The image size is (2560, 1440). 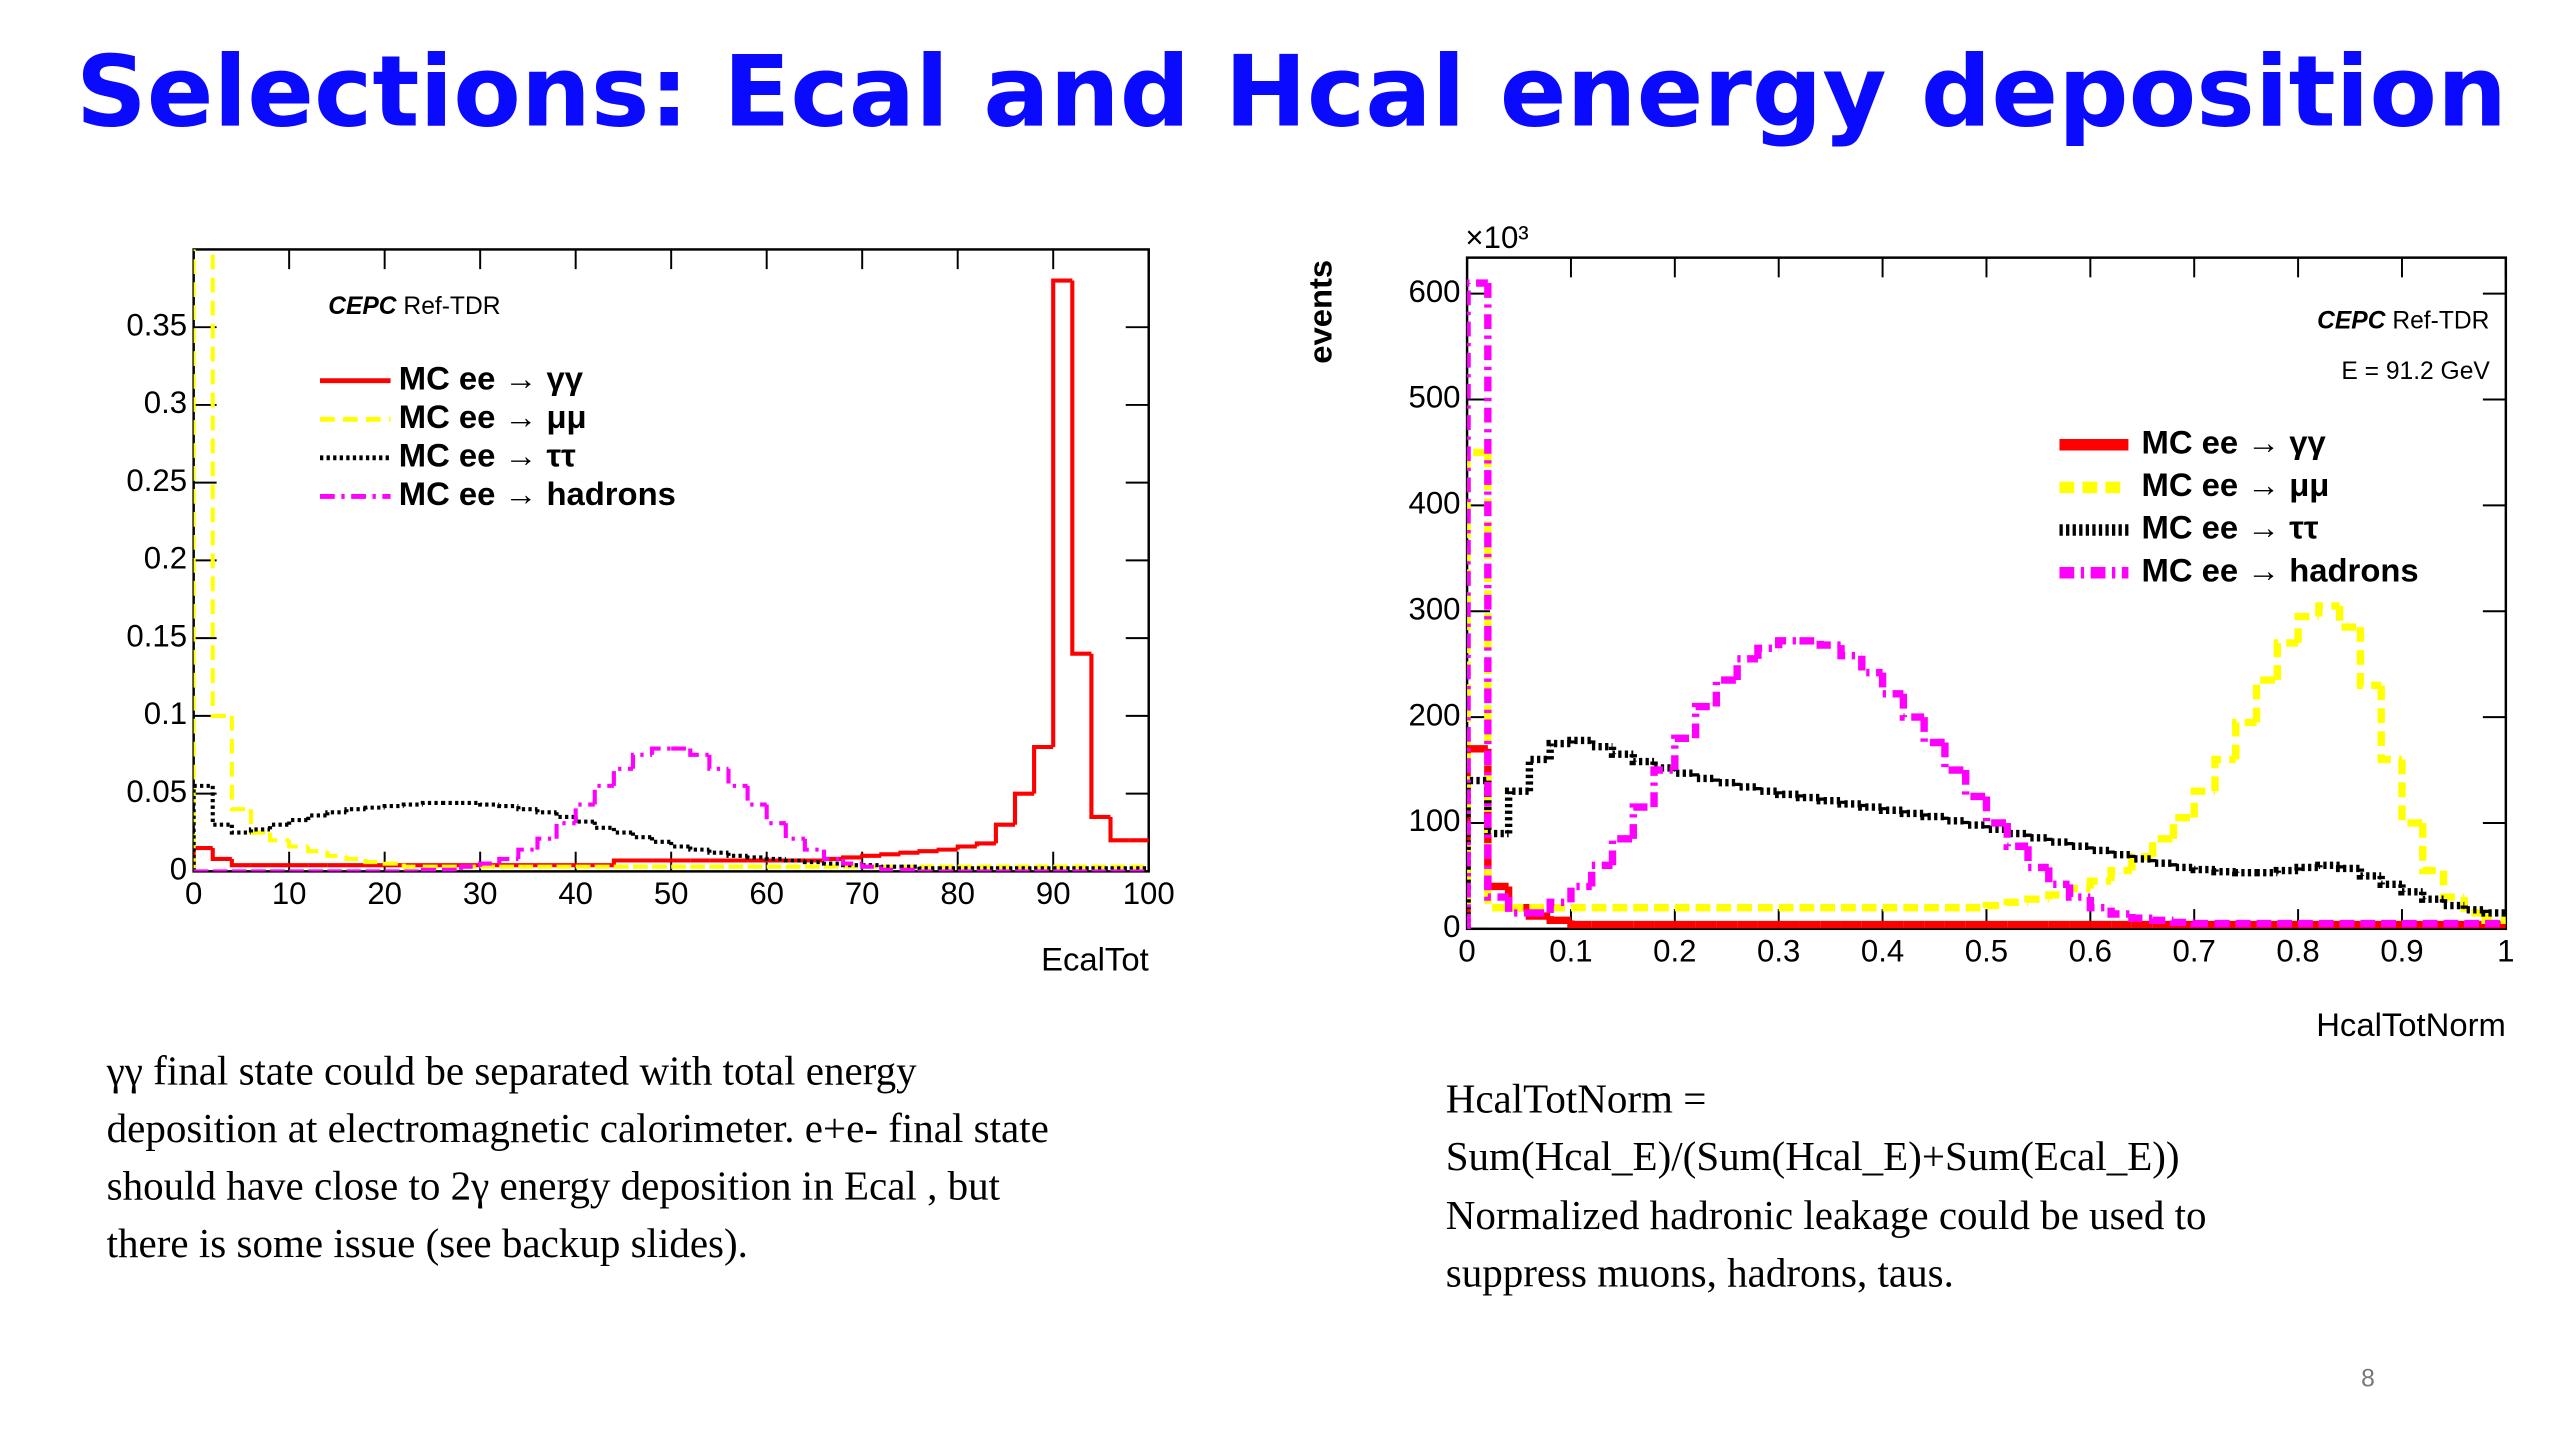 I want to click on legend-label: MC ee → hadrons, so click(x=2280, y=569).